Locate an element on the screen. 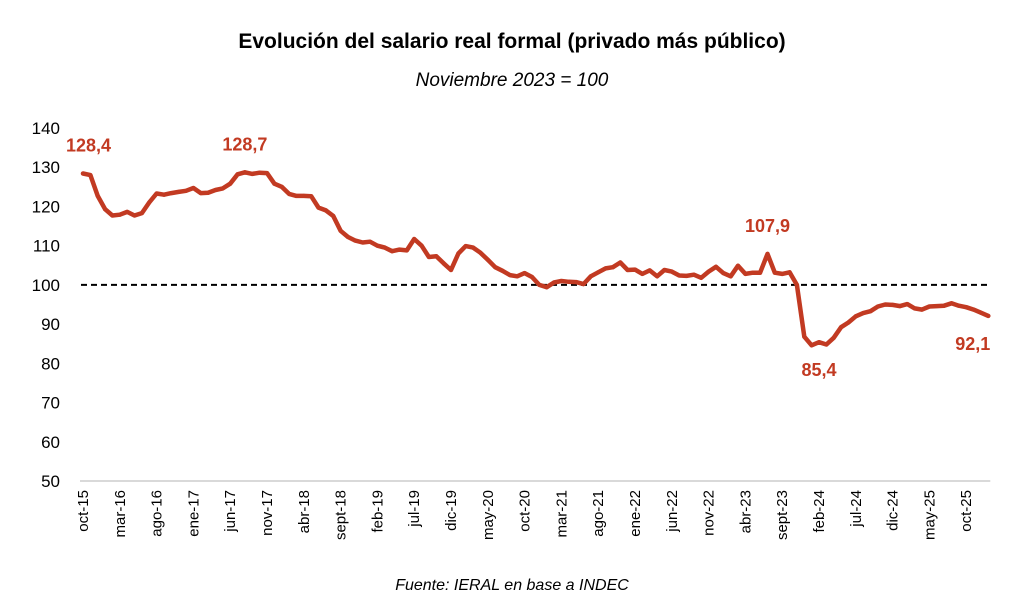 This screenshot has width=1024, height=613. x-tick-label: abr-23 is located at coordinates (745, 511).